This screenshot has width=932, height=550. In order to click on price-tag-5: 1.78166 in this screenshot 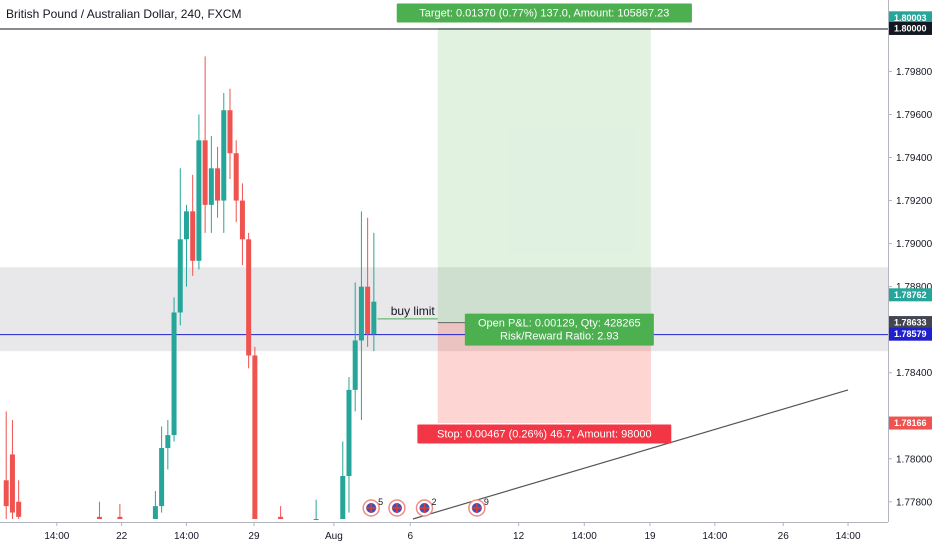, I will do `click(910, 423)`.